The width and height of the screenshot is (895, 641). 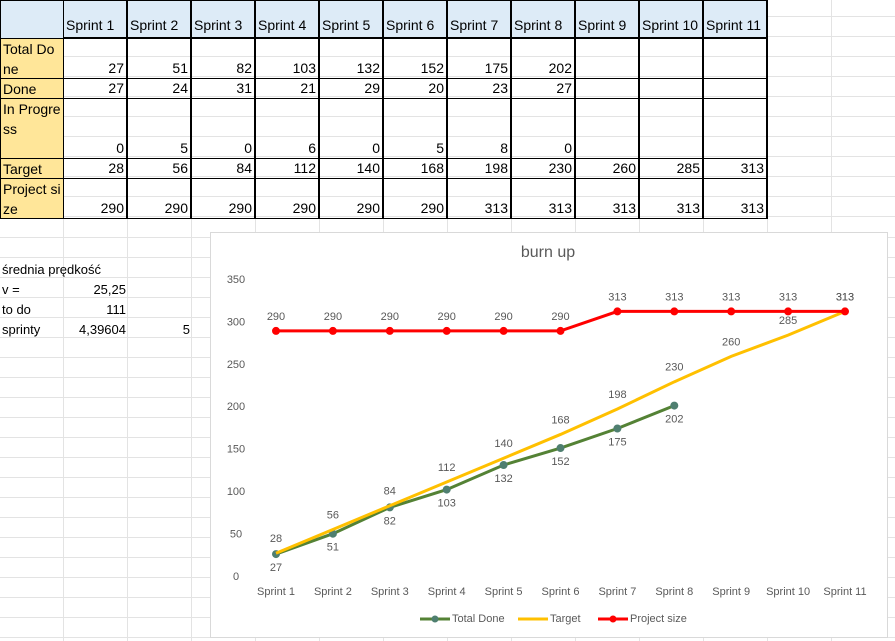 What do you see at coordinates (236, 407) in the screenshot?
I see `y-tick-label: 200` at bounding box center [236, 407].